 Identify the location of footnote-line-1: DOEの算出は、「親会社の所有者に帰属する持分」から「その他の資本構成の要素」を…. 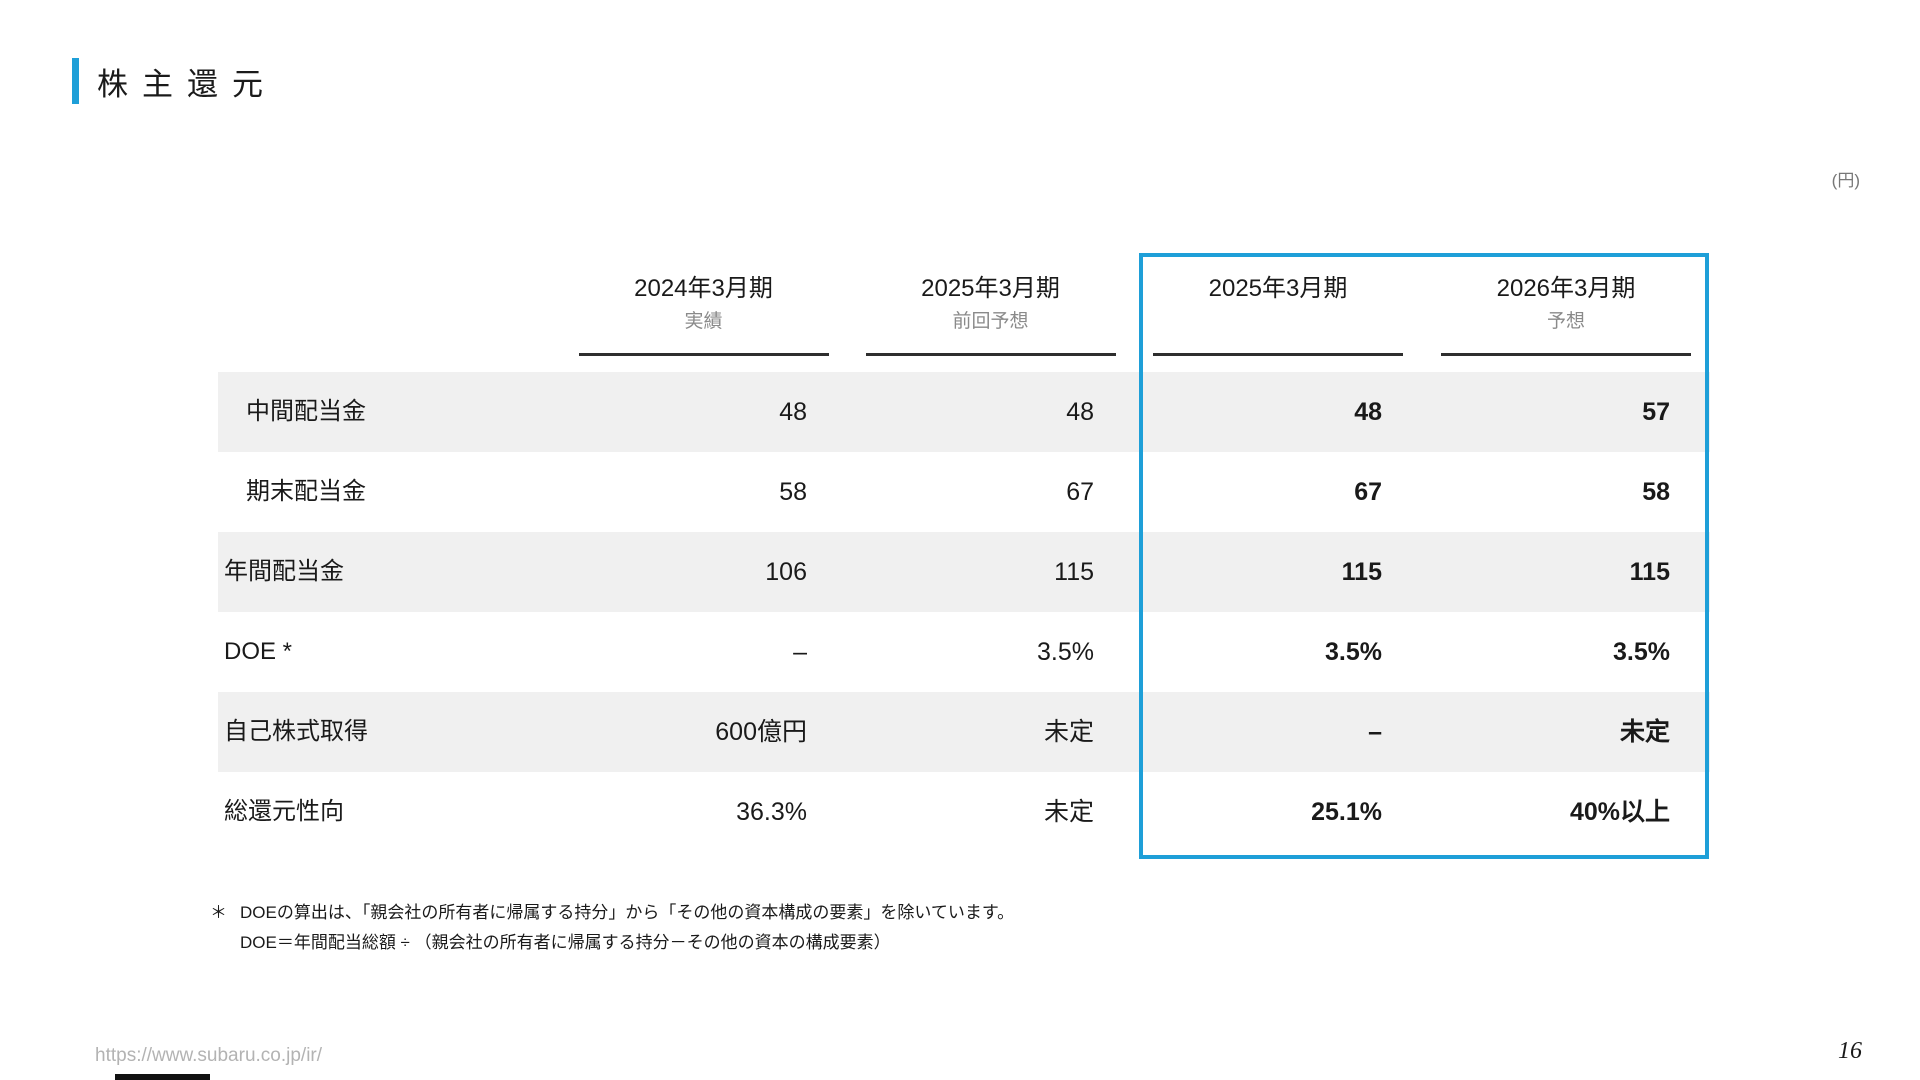
(627, 912).